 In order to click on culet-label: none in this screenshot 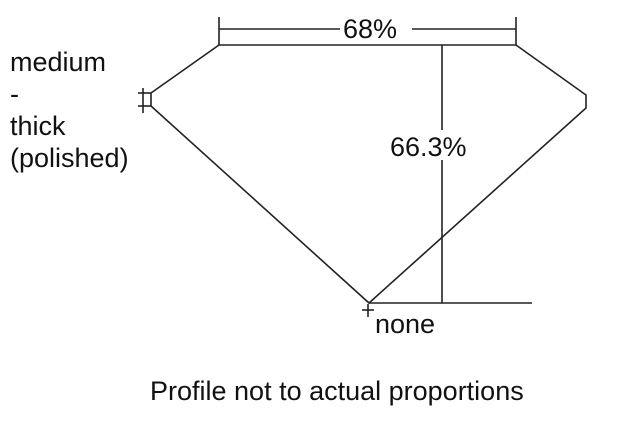, I will do `click(405, 324)`.